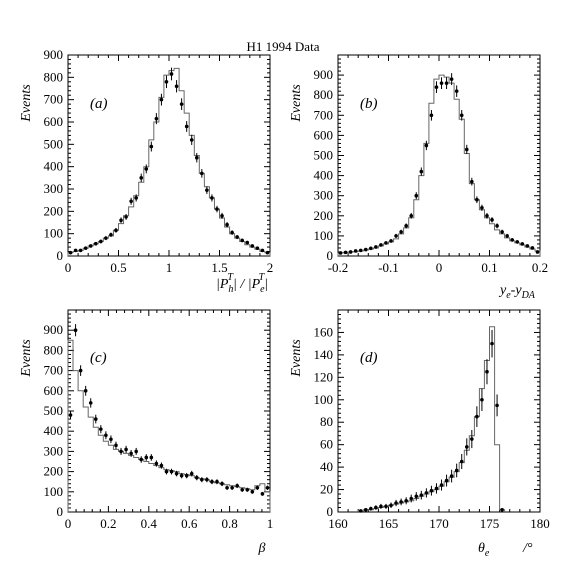  What do you see at coordinates (388, 267) in the screenshot?
I see `x-tick-label: -0.1` at bounding box center [388, 267].